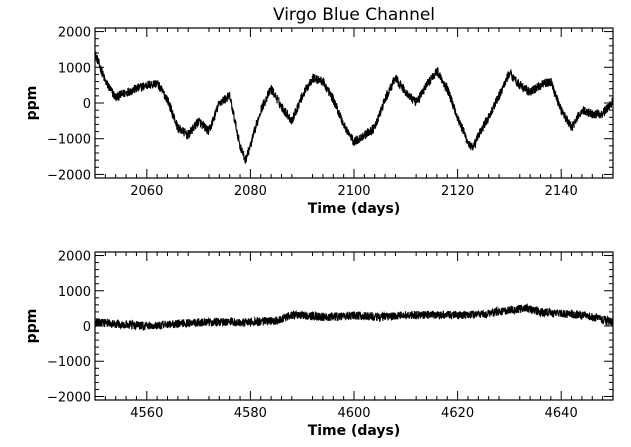 Image resolution: width=631 pixels, height=447 pixels. What do you see at coordinates (146, 191) in the screenshot?
I see `x-tick-label: 2060` at bounding box center [146, 191].